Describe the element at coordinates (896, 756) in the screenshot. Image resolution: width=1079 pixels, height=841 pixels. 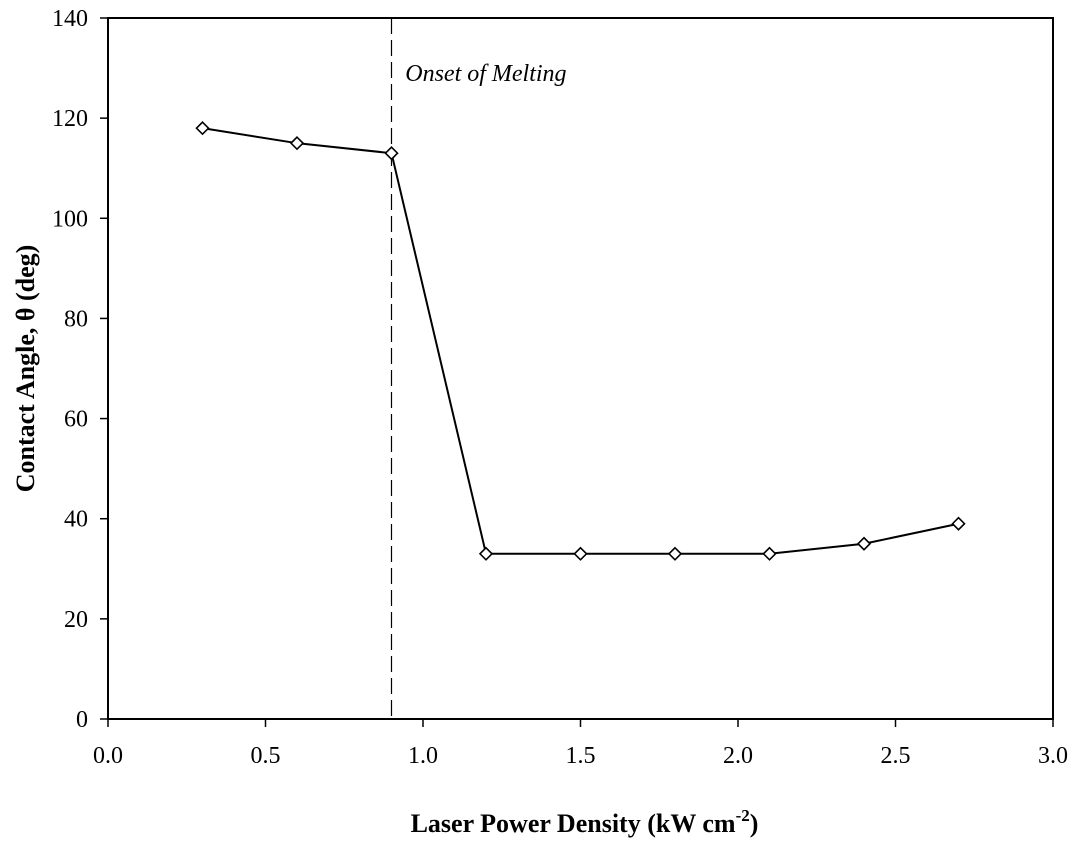
I see `x-tick-label: 2.5` at that location.